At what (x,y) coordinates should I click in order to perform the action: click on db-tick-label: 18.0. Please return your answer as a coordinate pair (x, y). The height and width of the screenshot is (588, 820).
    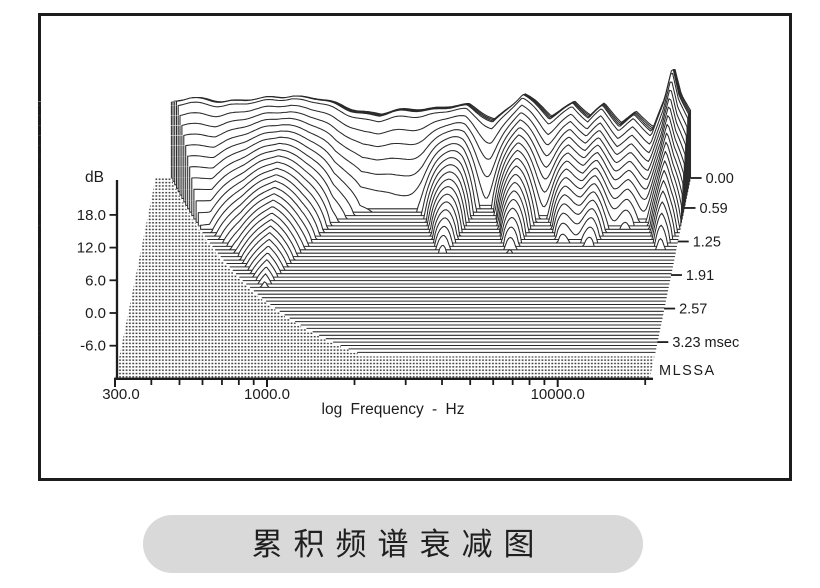
    Looking at the image, I should click on (91, 215).